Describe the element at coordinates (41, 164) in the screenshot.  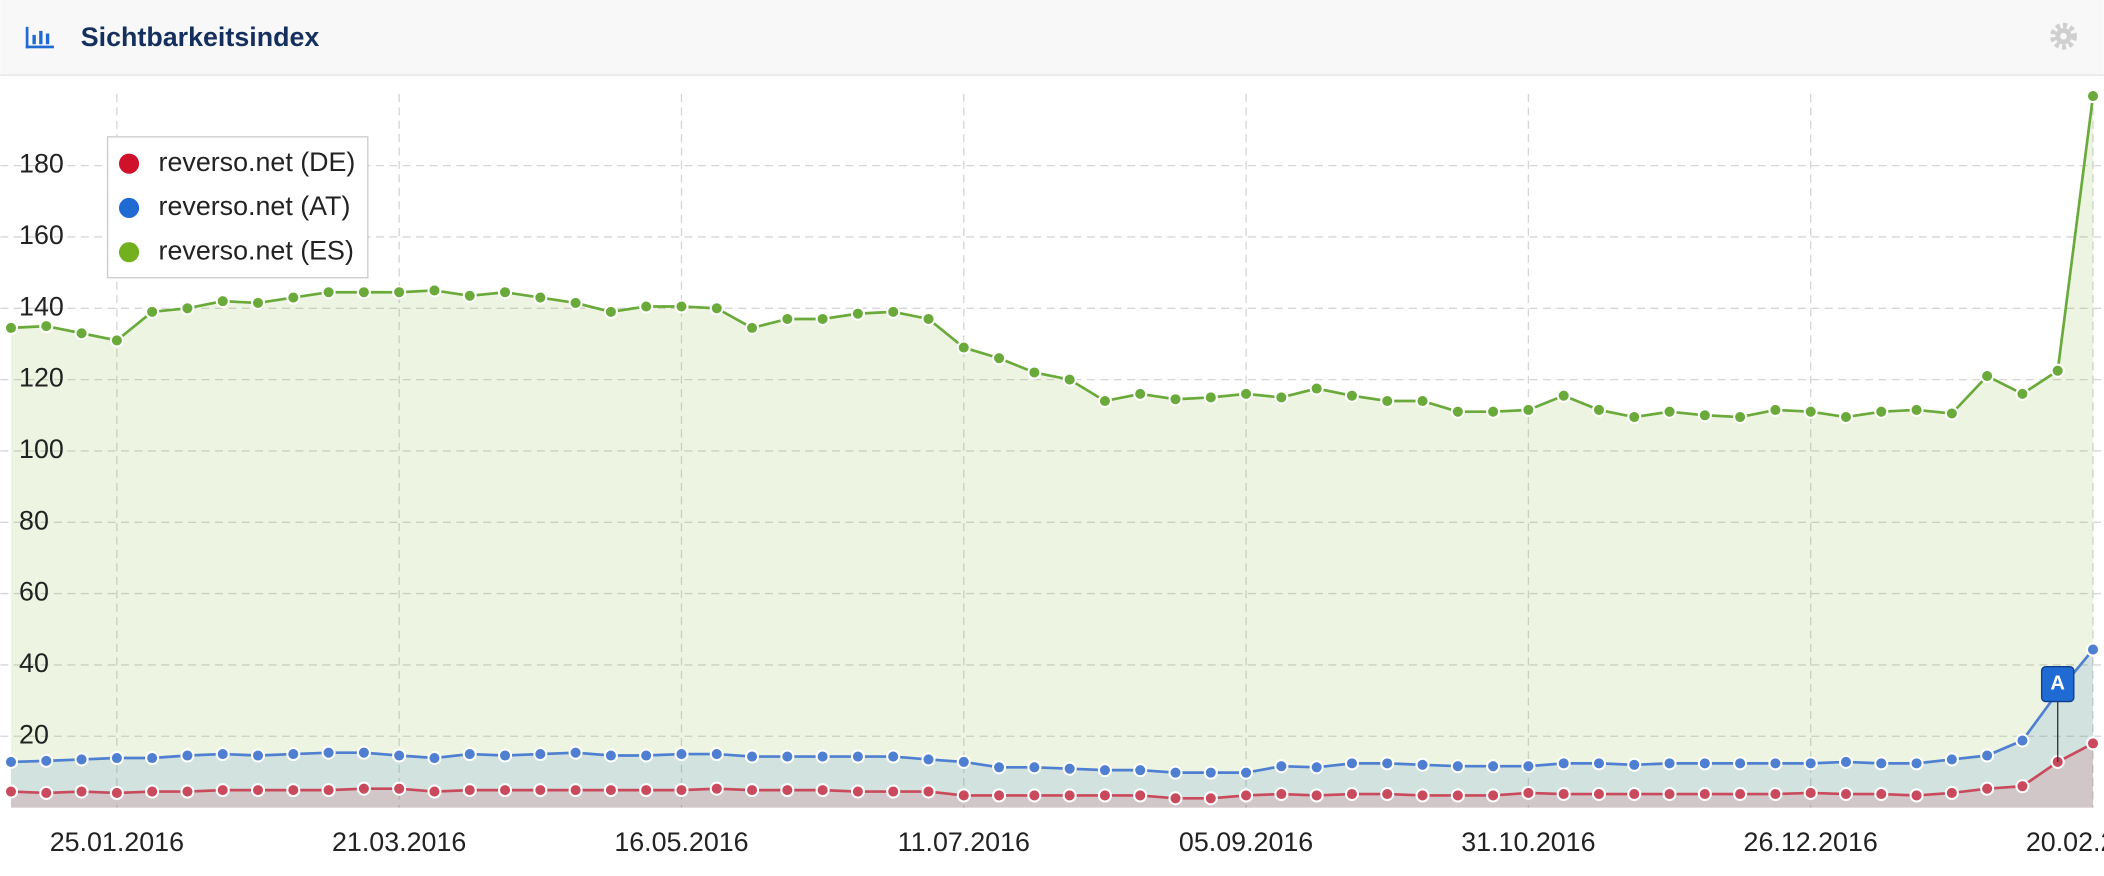
I see `y-tick-label: 180` at that location.